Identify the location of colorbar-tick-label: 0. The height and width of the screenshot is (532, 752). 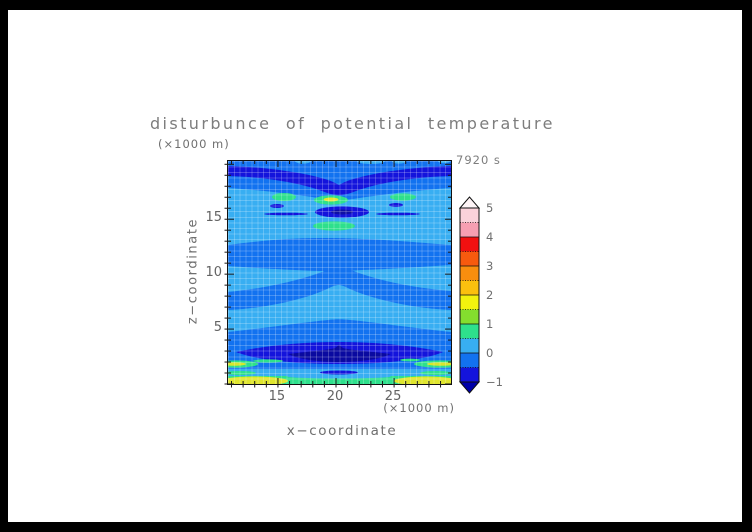
(489, 353).